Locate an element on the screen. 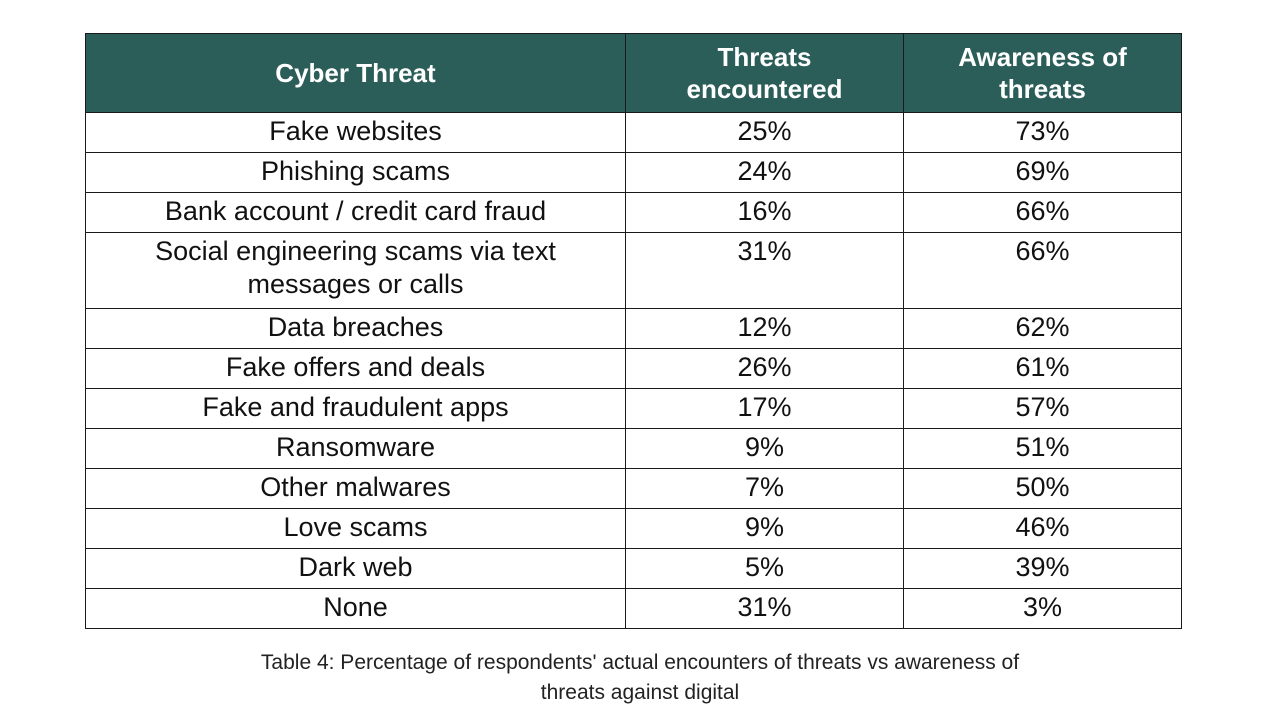 This screenshot has width=1280, height=717. table-row: Data breaches 12% 62% is located at coordinates (633, 328).